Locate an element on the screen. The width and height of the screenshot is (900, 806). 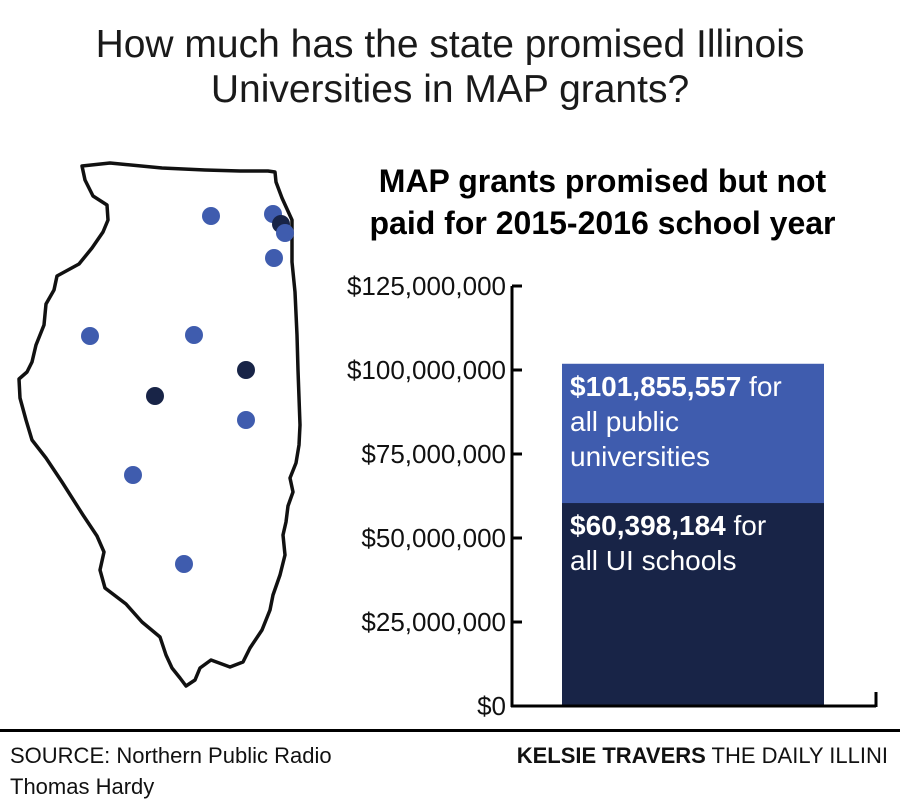
bar-label-line: all UI schools is located at coordinates (653, 561).